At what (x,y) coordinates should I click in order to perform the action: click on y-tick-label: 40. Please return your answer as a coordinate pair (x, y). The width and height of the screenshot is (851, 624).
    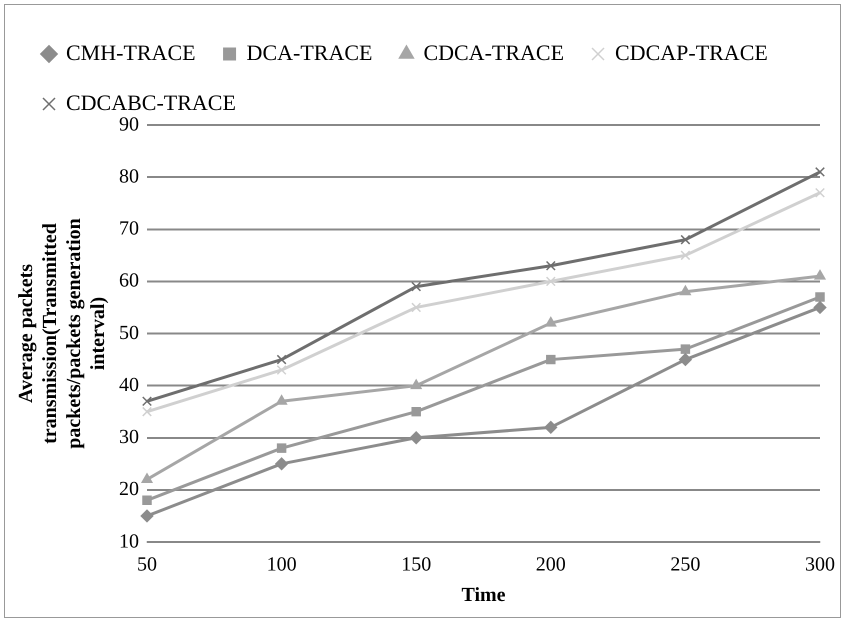
    Looking at the image, I should click on (129, 385).